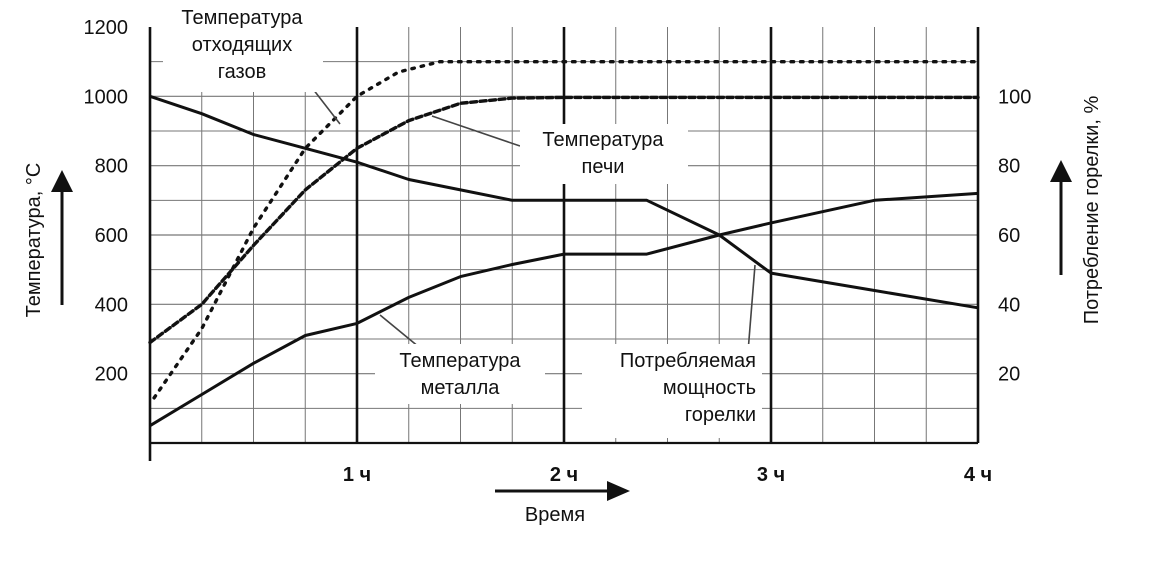 This screenshot has height=571, width=1151. I want to click on y-tick-label: 1000, so click(106, 97).